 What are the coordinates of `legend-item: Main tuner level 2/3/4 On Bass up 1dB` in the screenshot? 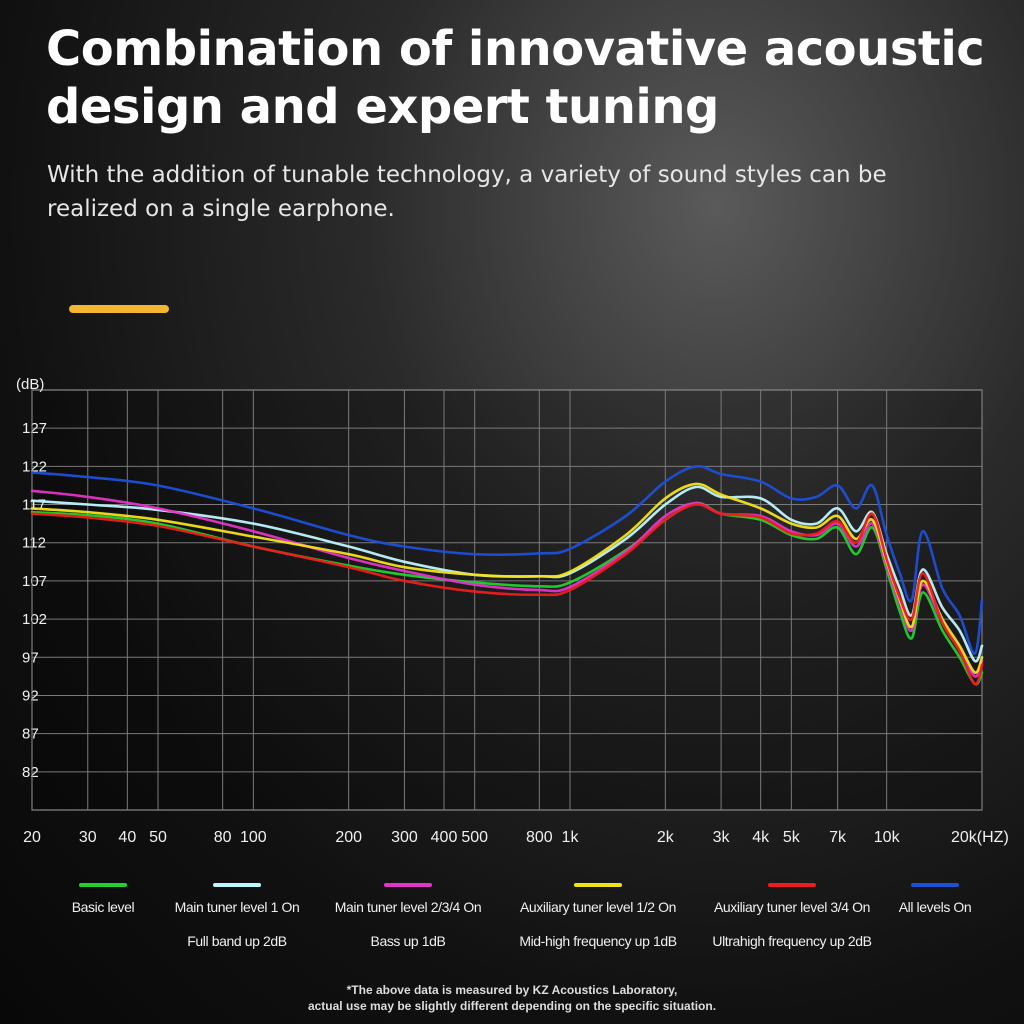 It's located at (408, 916).